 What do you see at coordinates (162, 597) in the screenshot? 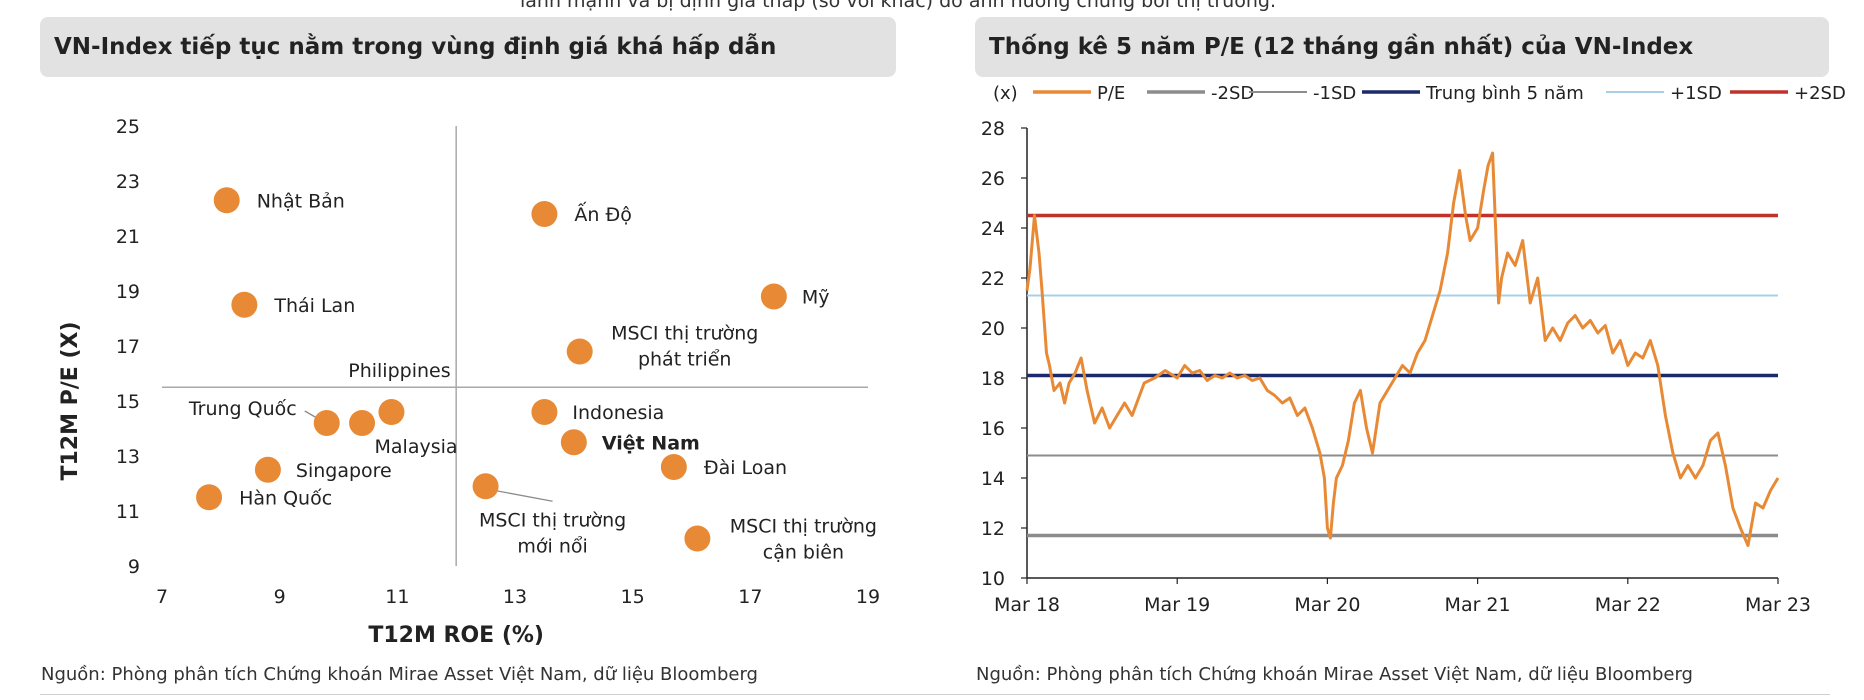
I see `x-tick-label: 7` at bounding box center [162, 597].